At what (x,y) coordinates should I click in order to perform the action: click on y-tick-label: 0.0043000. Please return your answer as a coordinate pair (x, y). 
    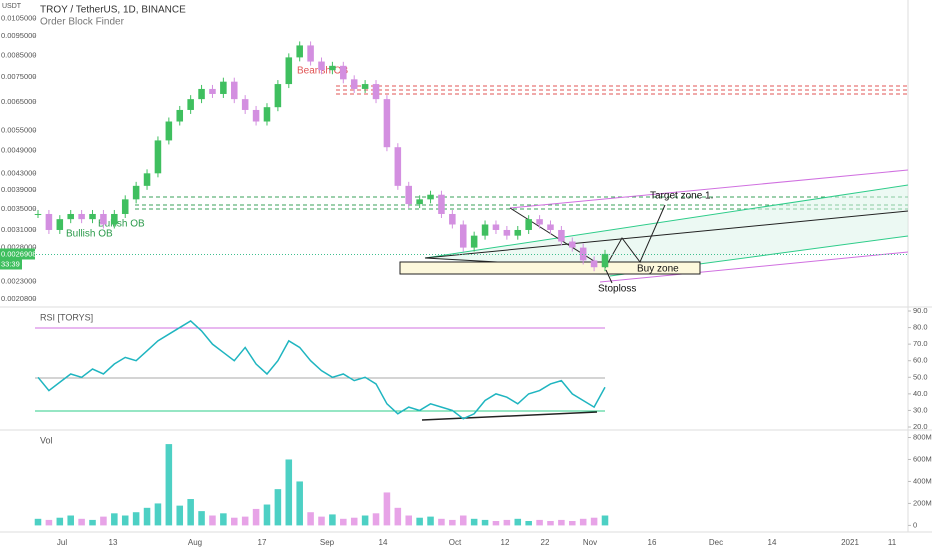
    Looking at the image, I should click on (18, 172).